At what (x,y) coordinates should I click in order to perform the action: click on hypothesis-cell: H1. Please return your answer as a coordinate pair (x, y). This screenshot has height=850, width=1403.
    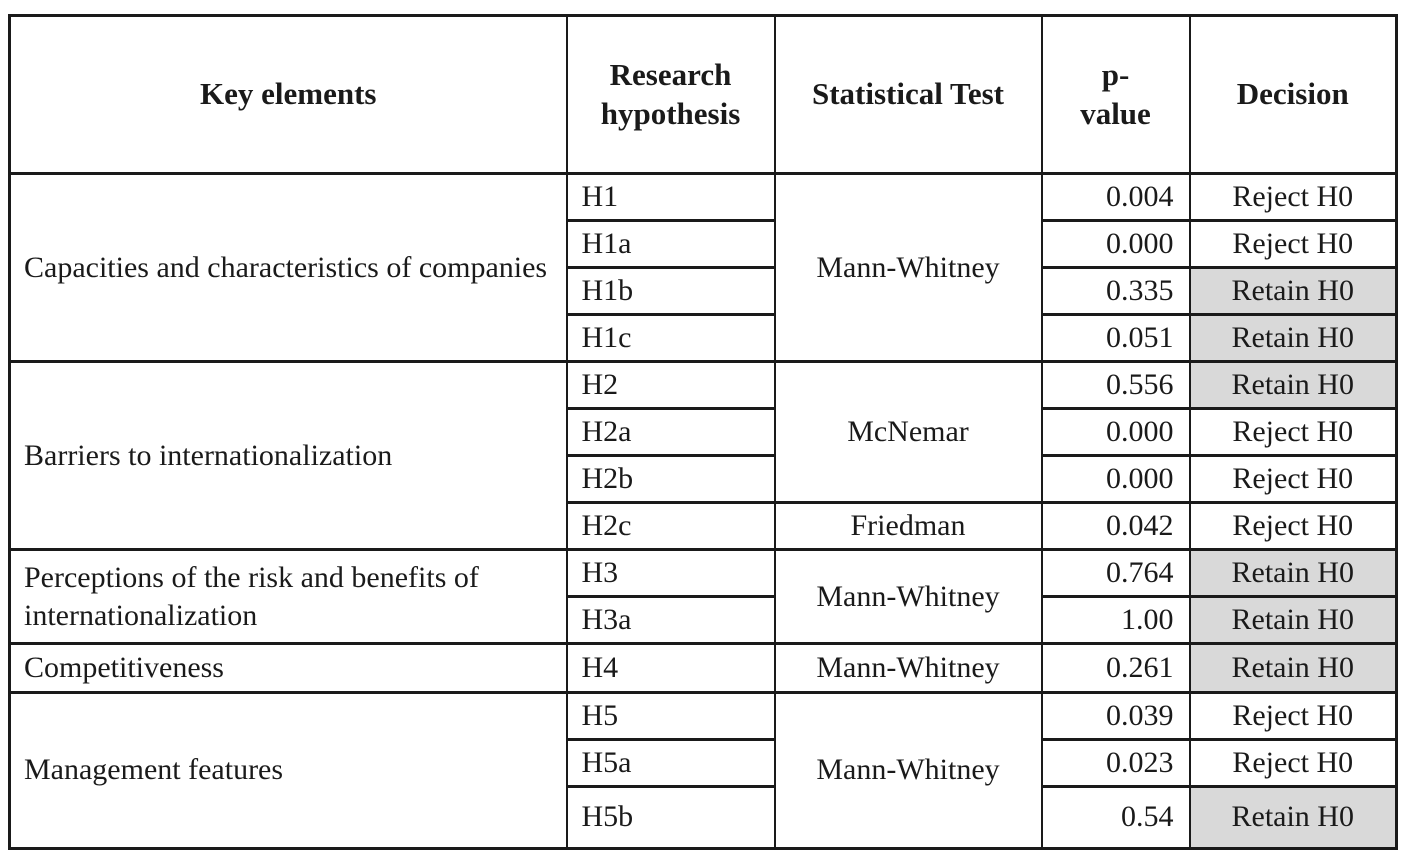
    Looking at the image, I should click on (670, 197).